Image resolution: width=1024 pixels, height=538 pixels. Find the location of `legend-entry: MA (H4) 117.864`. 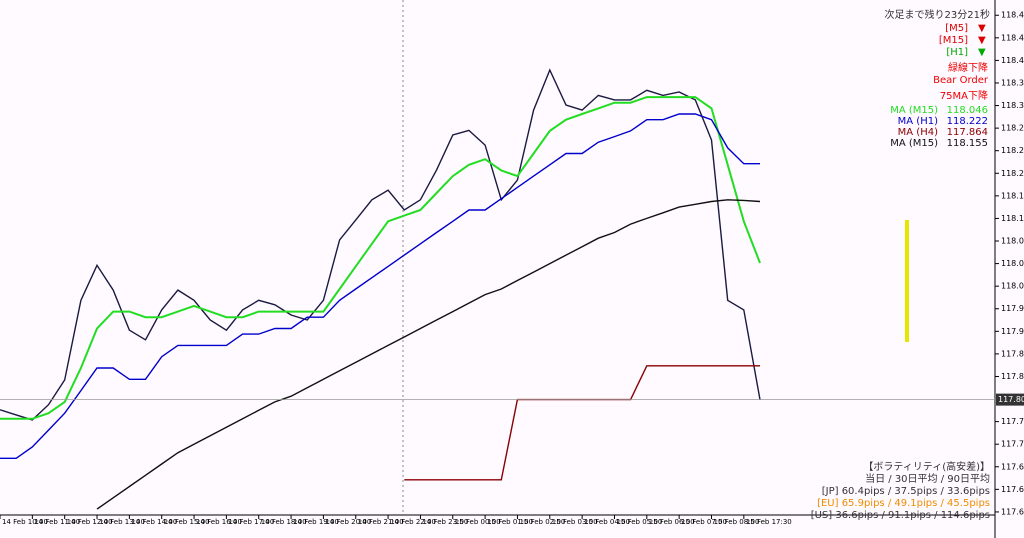

legend-entry: MA (H4) 117.864 is located at coordinates (943, 132).